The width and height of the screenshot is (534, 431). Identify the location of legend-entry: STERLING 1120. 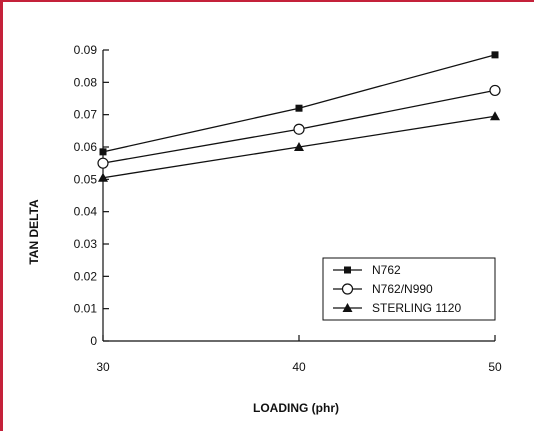
(397, 308).